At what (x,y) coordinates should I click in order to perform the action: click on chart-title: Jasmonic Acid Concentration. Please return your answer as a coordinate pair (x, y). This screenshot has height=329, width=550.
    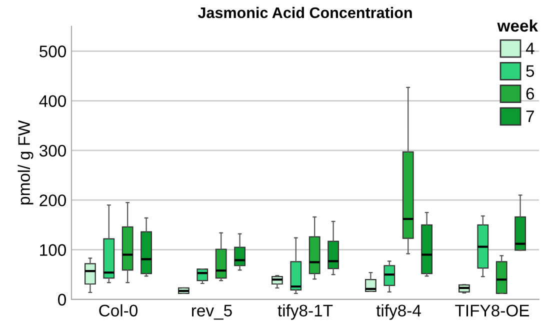
    Looking at the image, I should click on (305, 12).